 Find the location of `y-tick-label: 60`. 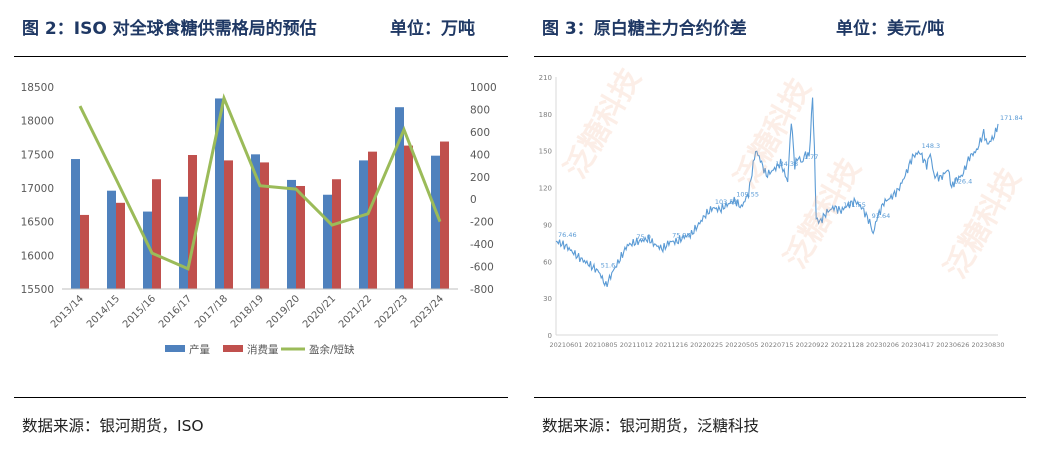

y-tick-label: 60 is located at coordinates (547, 262).